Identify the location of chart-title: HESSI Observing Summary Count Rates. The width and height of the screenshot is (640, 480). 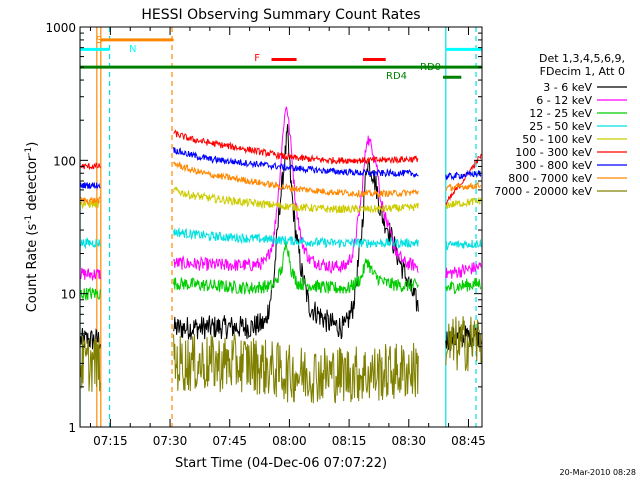
(280, 15).